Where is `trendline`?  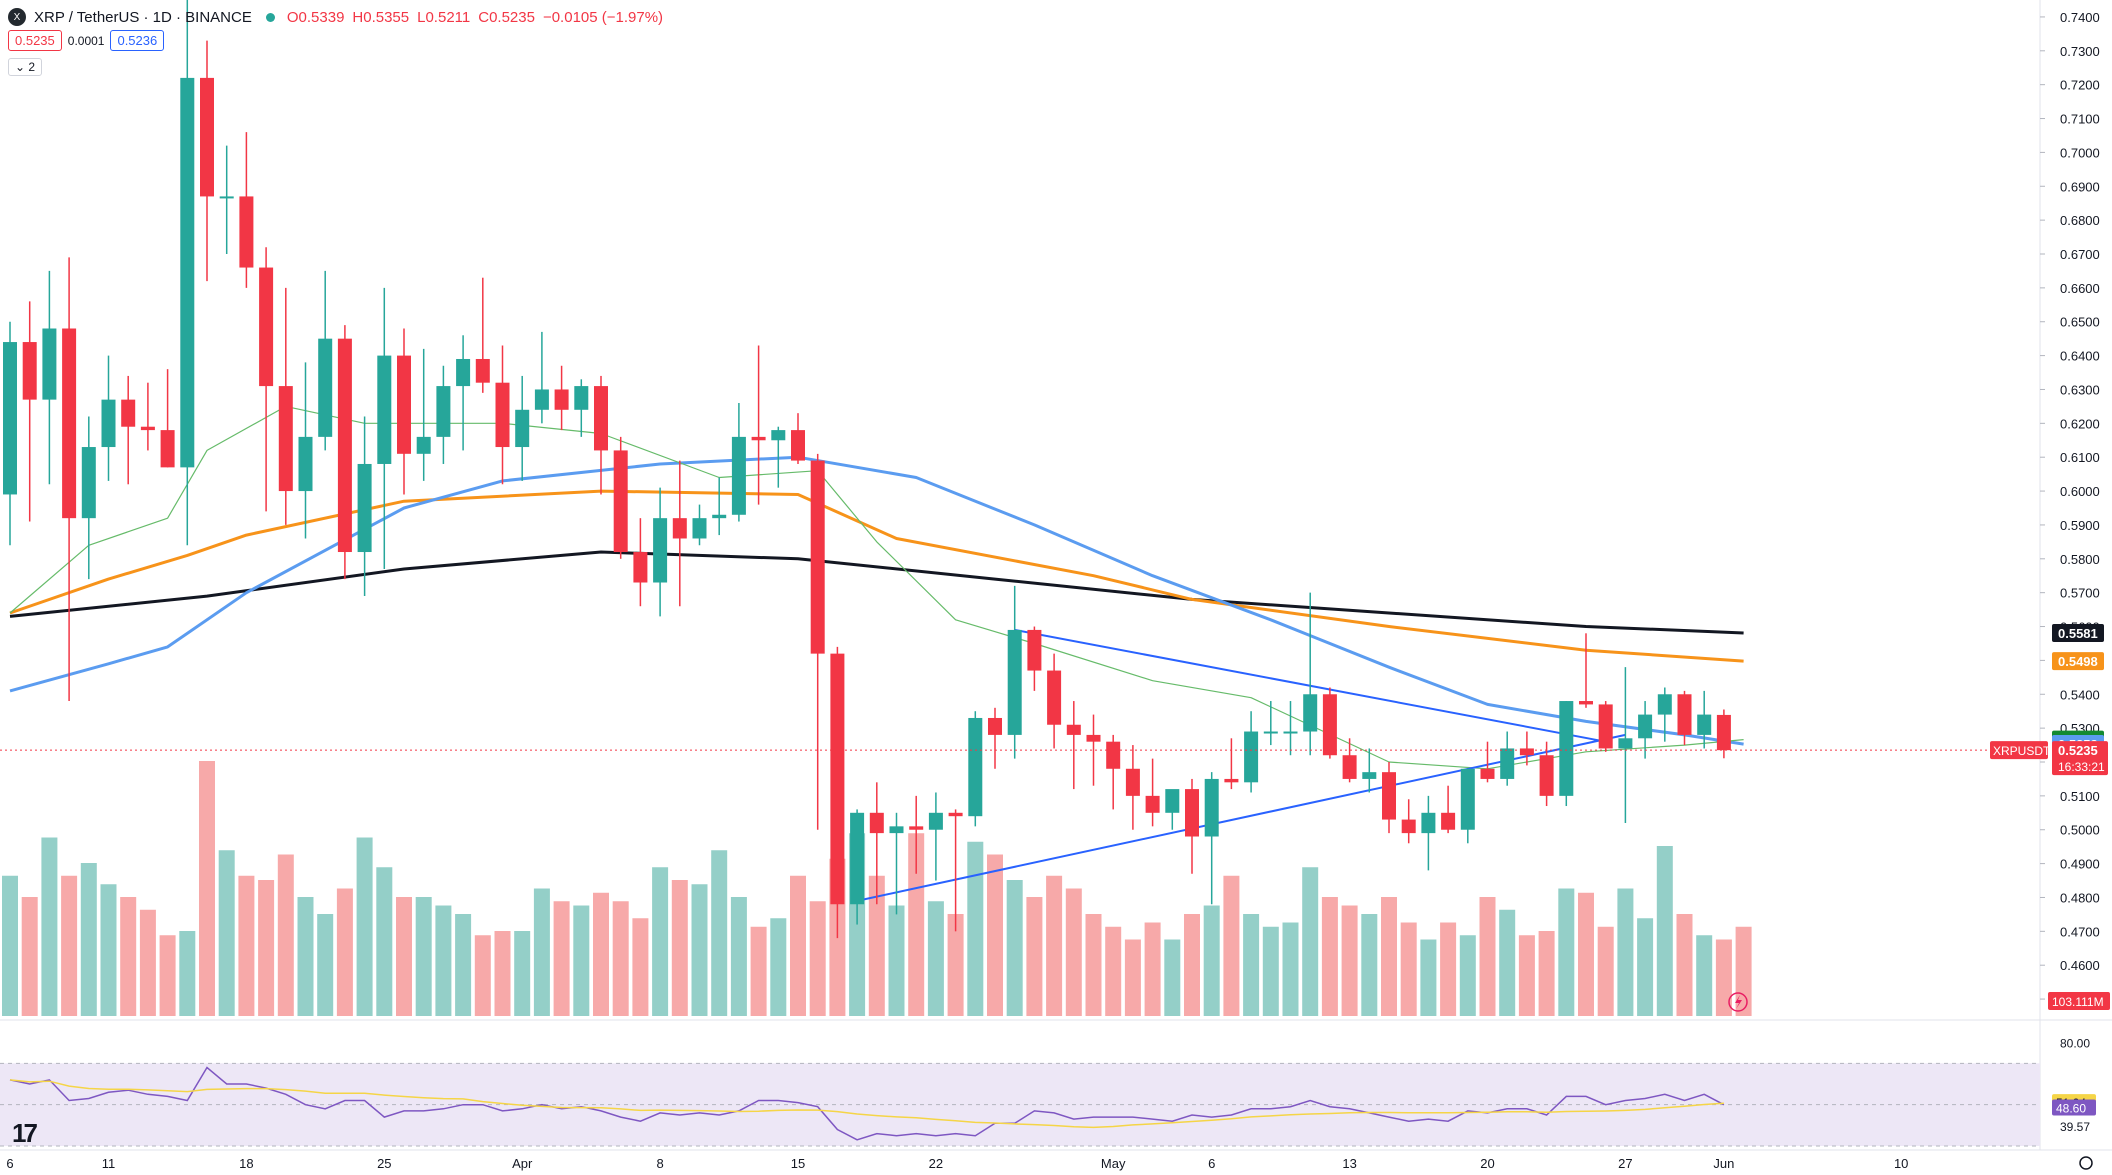
trendline is located at coordinates (1241, 817).